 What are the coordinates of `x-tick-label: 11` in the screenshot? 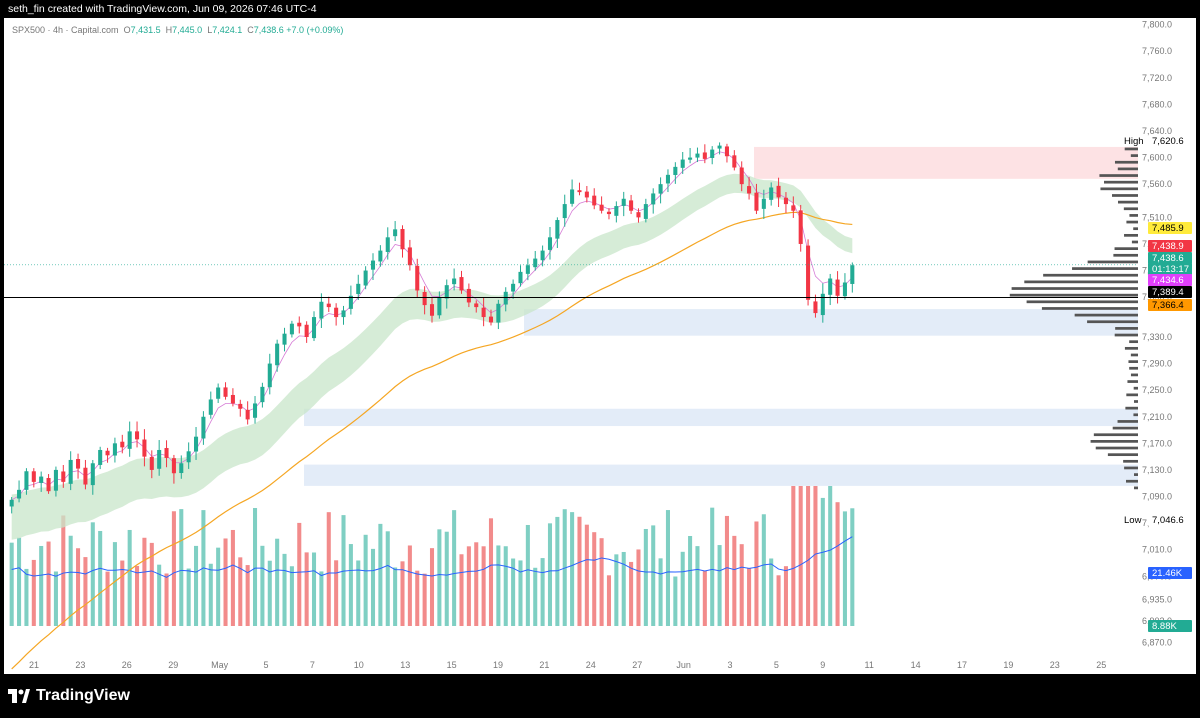 It's located at (869, 665).